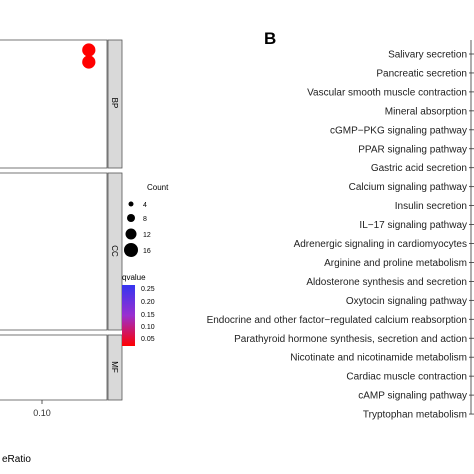  Describe the element at coordinates (387, 92) in the screenshot. I see `pathway-label: Vascular smooth muscle contraction` at that location.